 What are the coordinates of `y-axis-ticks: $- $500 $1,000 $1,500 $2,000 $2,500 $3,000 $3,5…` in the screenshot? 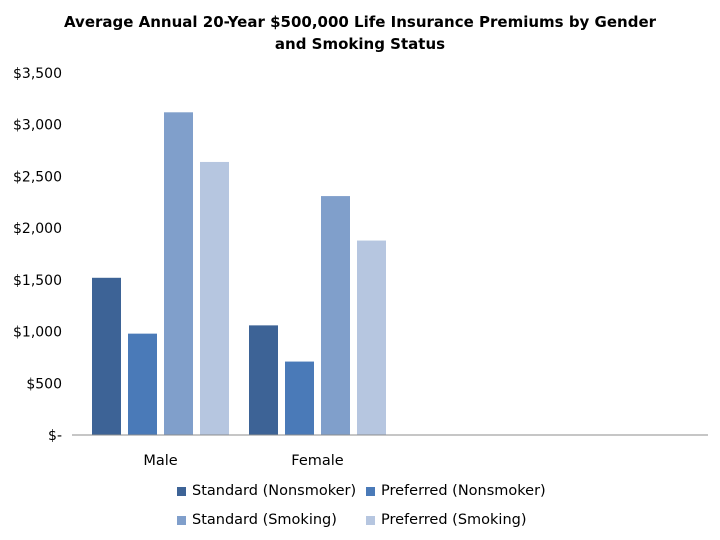 It's located at (37, 255).